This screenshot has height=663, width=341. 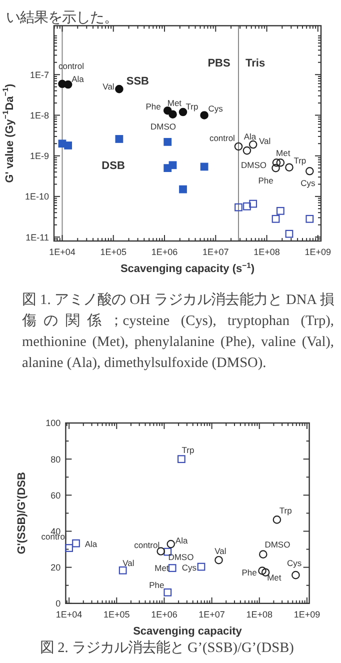 What do you see at coordinates (55, 567) in the screenshot?
I see `y-tick-label: 20` at bounding box center [55, 567].